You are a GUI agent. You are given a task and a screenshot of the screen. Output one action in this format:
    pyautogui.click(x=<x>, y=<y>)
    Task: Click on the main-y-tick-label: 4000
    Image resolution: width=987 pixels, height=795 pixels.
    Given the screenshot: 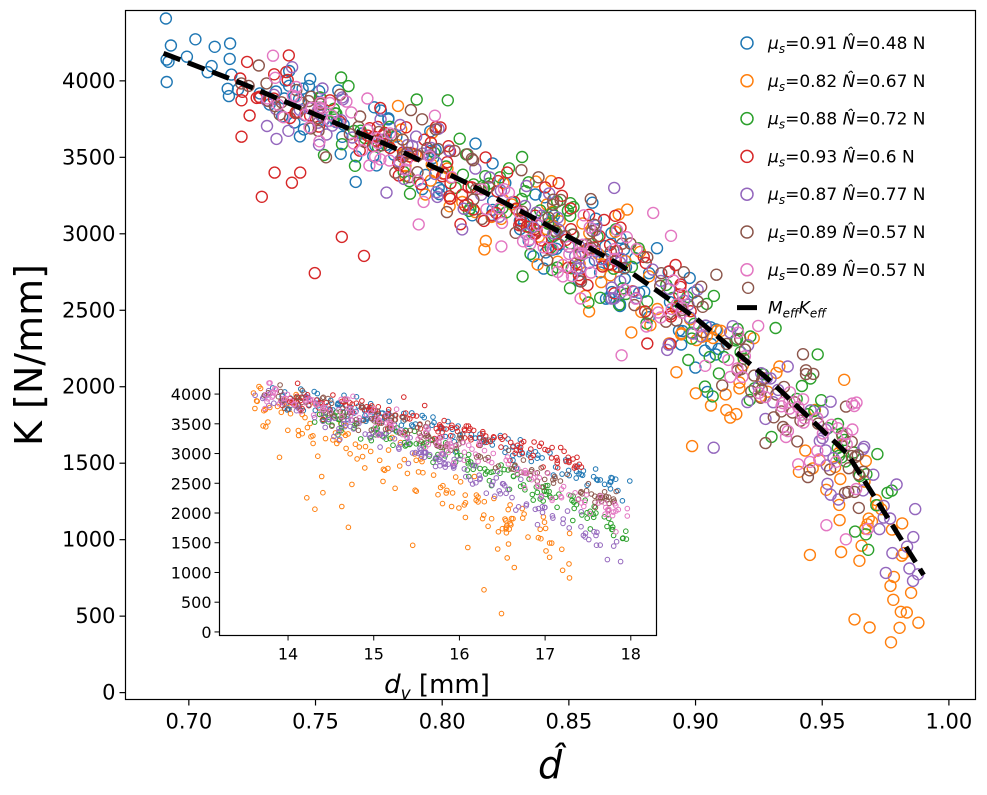 What is the action you would take?
    pyautogui.click(x=88, y=81)
    